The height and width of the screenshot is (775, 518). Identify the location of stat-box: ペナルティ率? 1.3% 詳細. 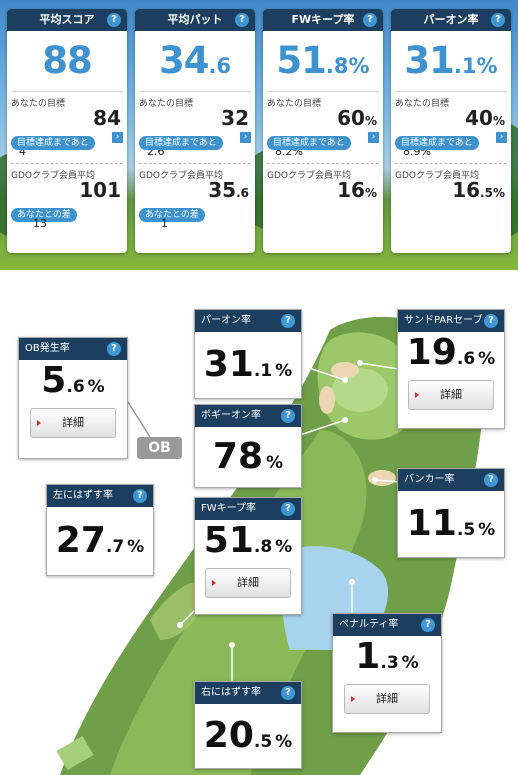
(387, 673).